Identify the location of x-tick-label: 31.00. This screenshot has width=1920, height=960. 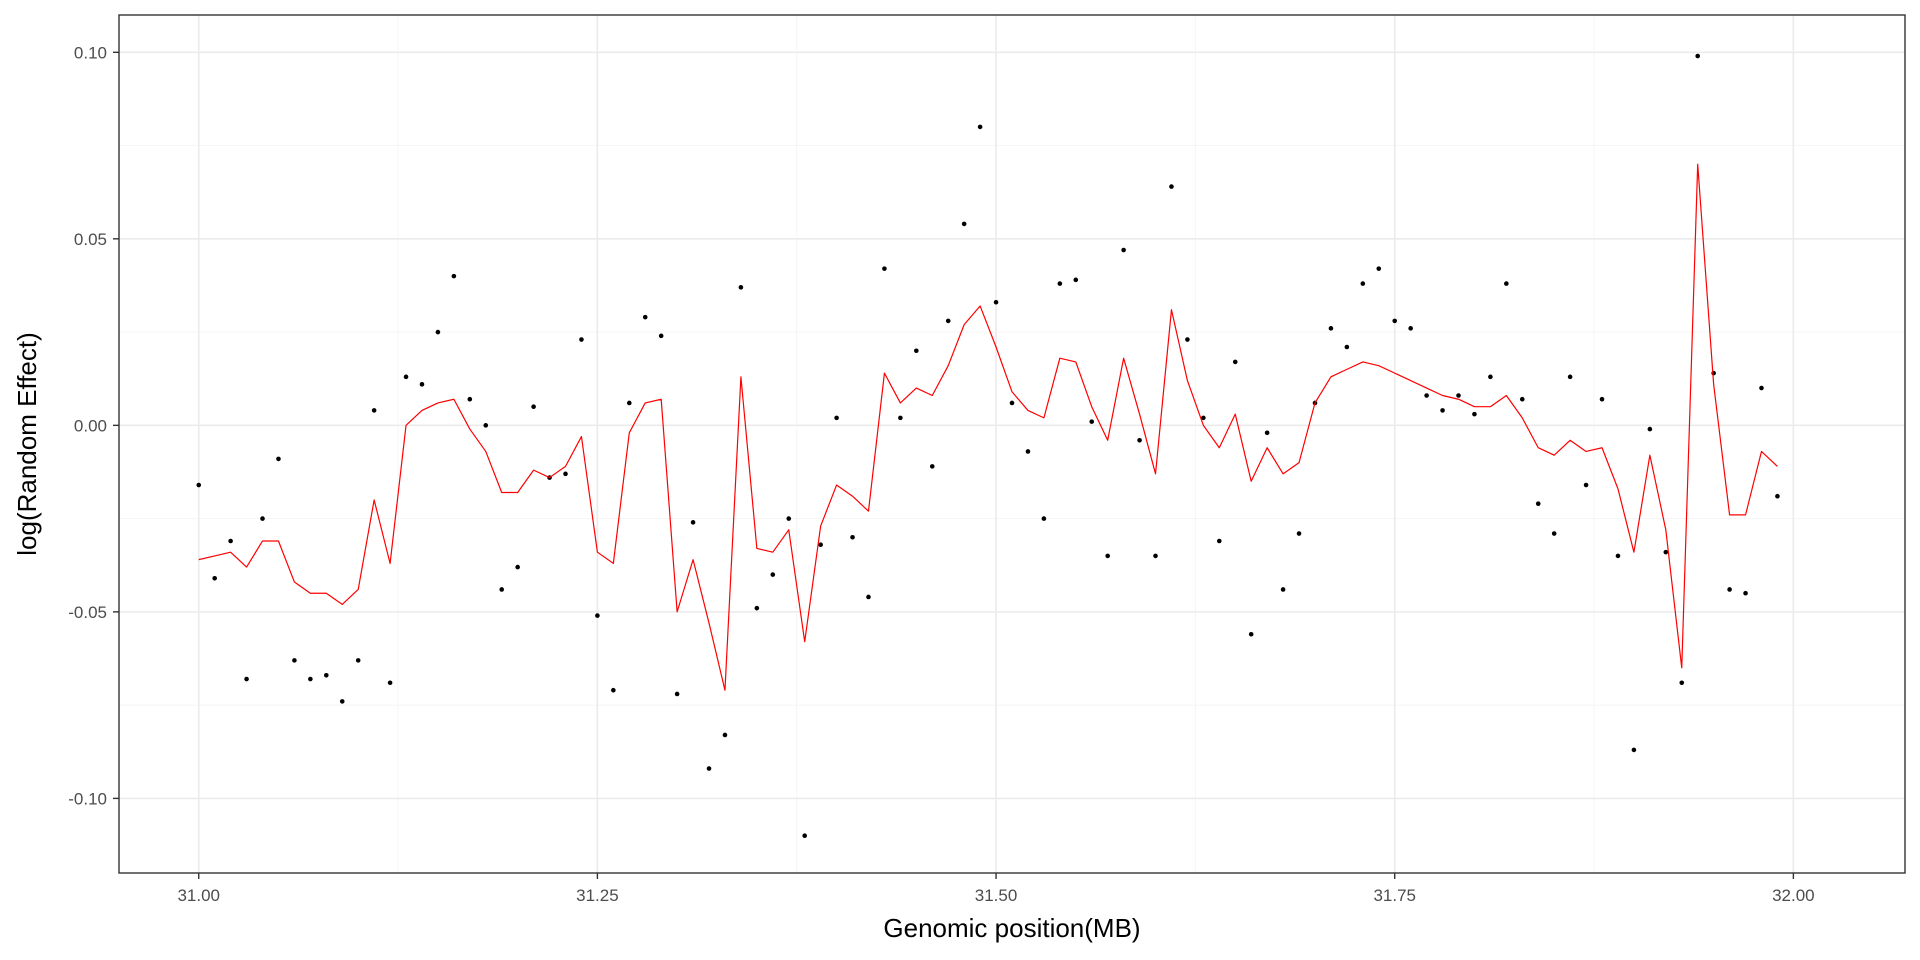
(198, 895).